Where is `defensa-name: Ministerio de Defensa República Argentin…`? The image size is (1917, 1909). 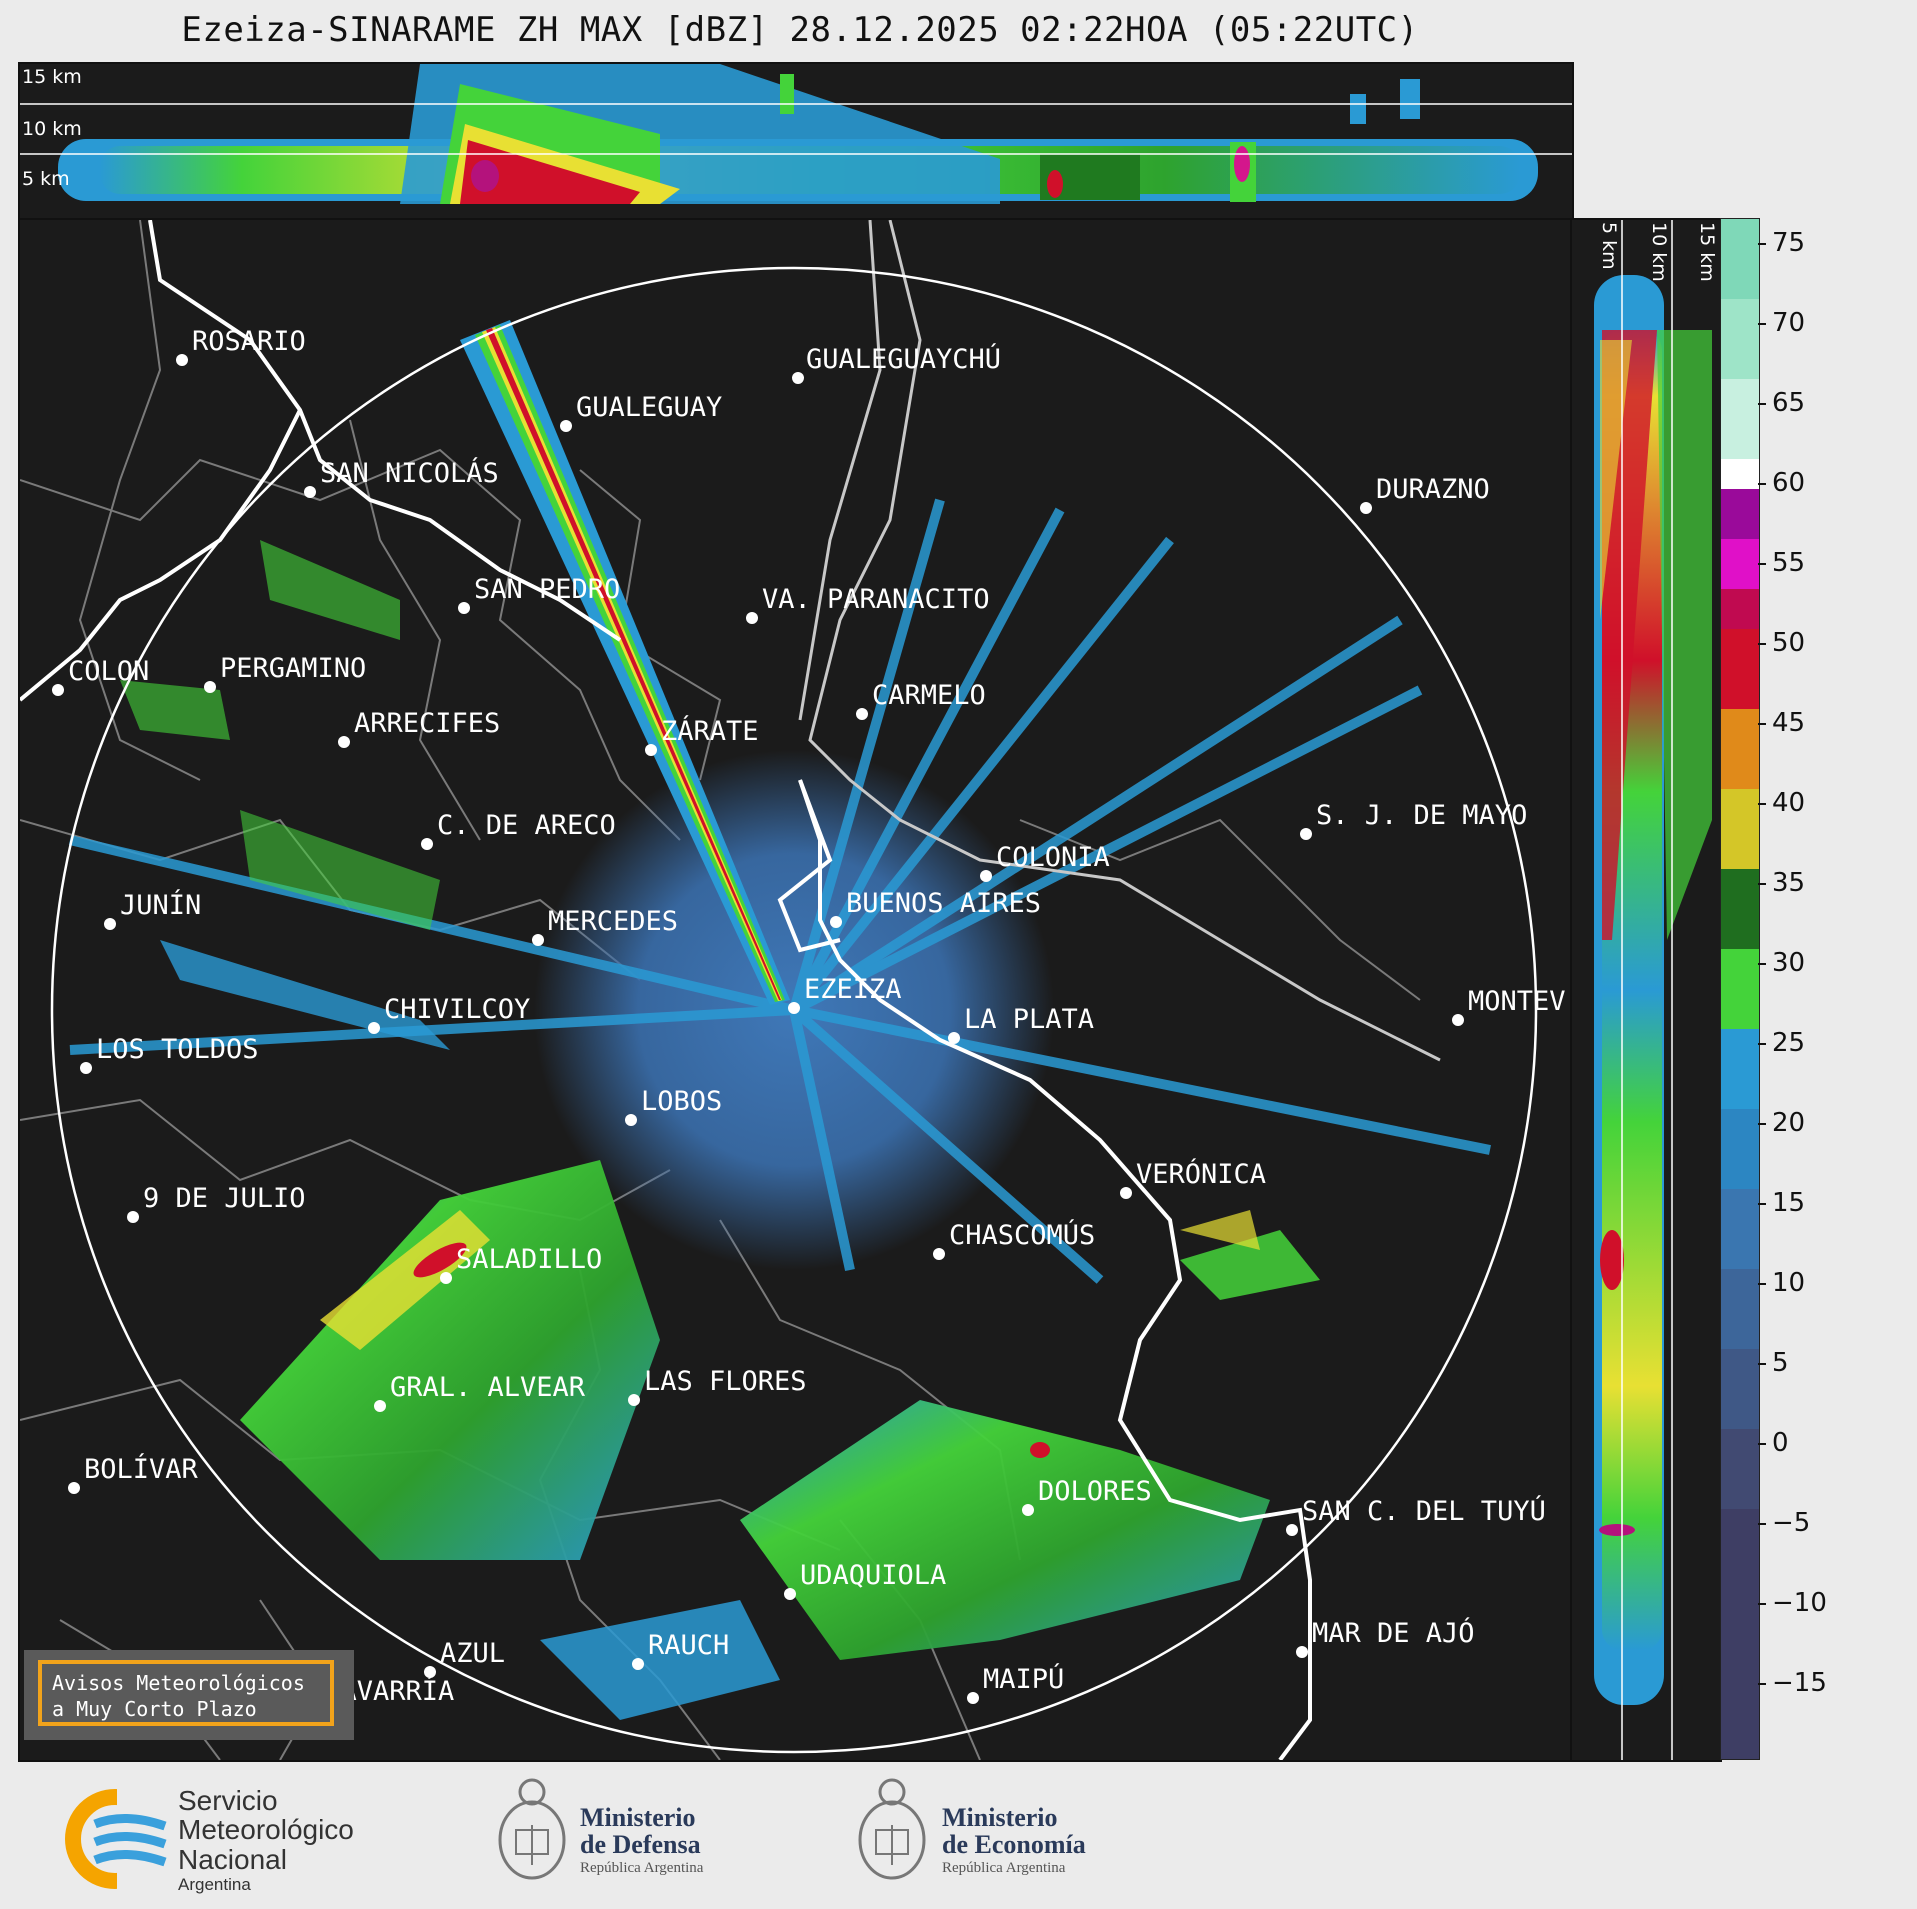
defensa-name: Ministerio de Defensa República Argentin… is located at coordinates (641, 1840).